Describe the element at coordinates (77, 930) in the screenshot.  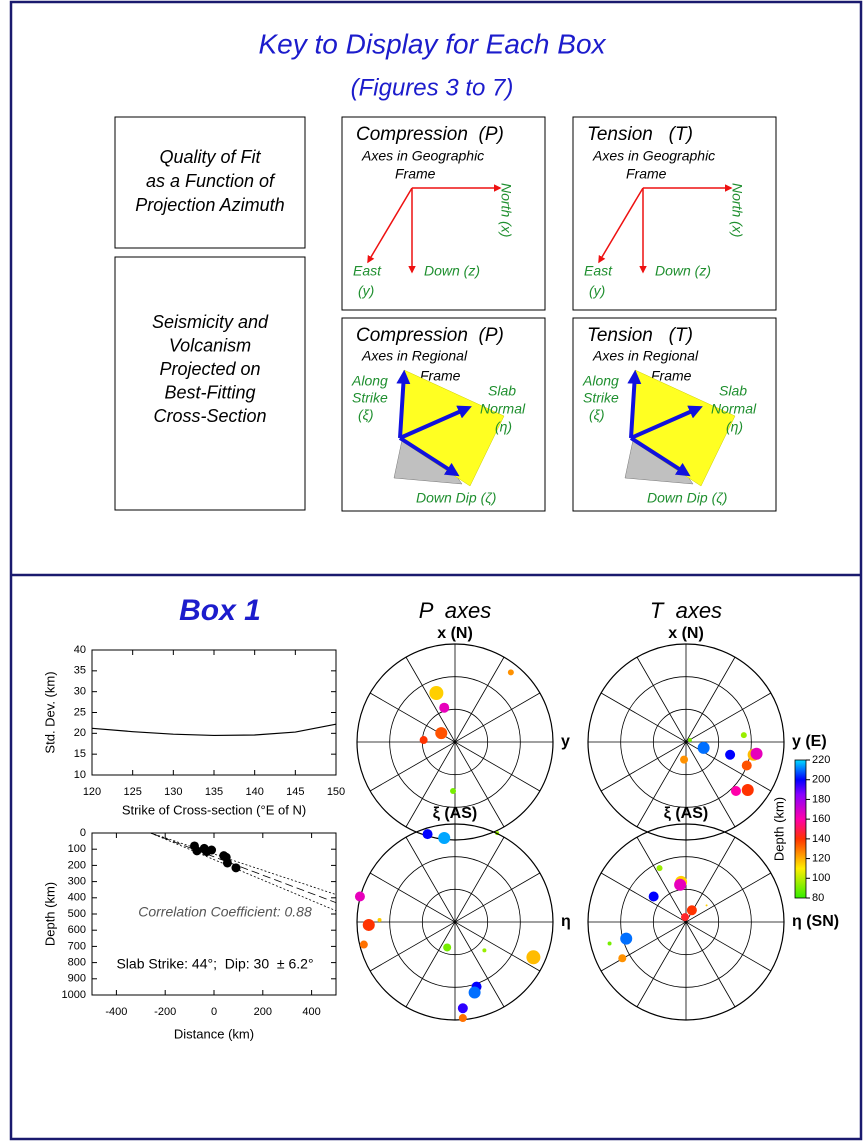
I see `y-tick-label: 600` at that location.